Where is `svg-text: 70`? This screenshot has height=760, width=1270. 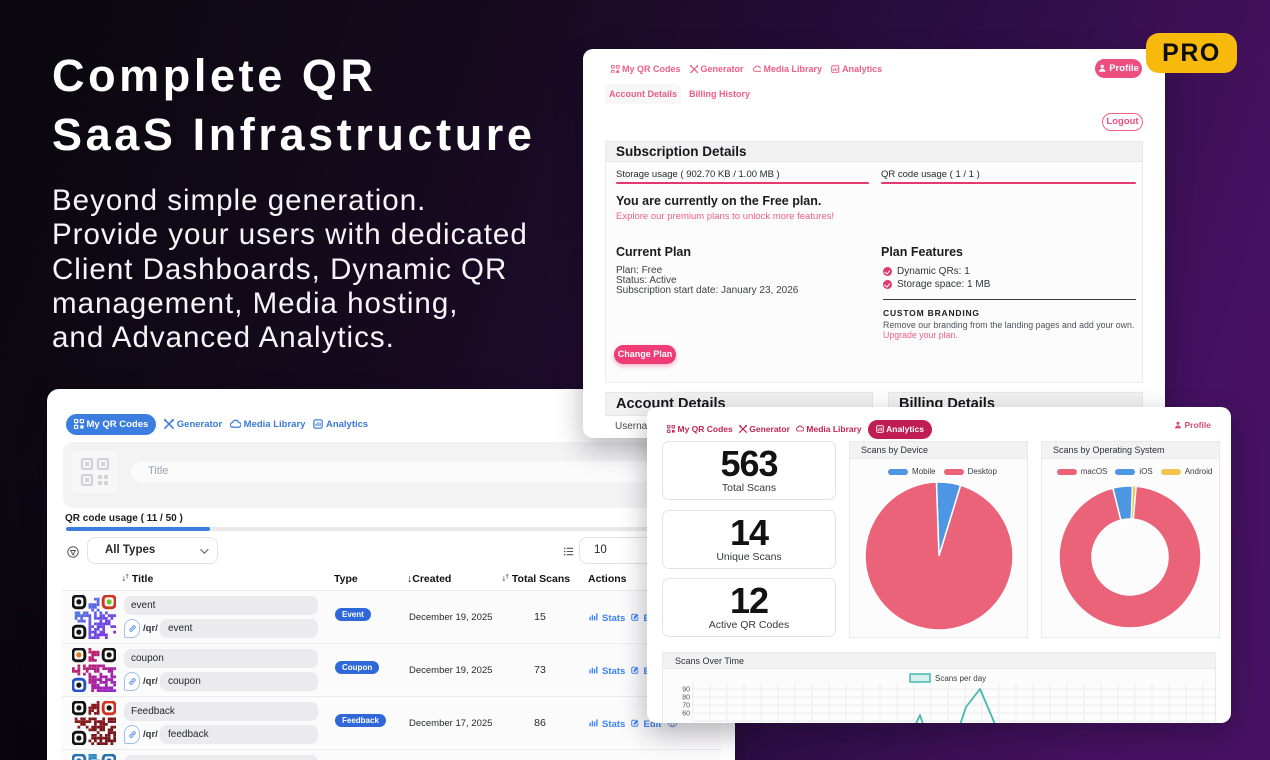 svg-text: 70 is located at coordinates (686, 706).